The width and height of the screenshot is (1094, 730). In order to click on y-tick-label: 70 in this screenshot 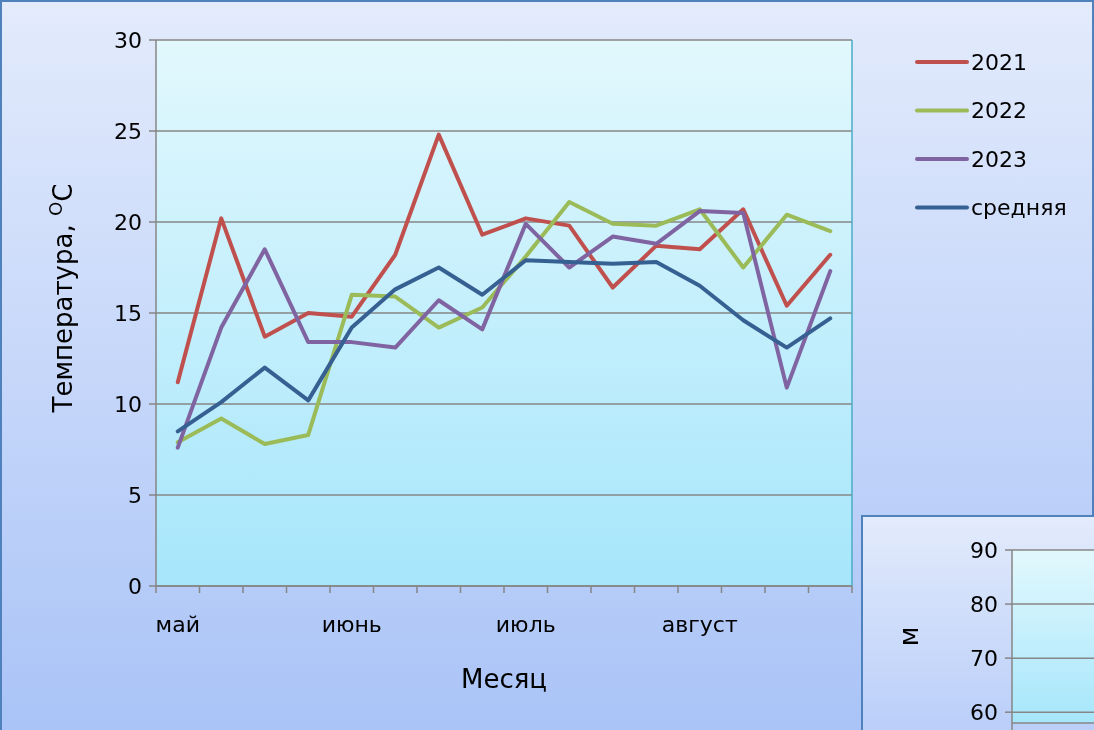, I will do `click(984, 658)`.